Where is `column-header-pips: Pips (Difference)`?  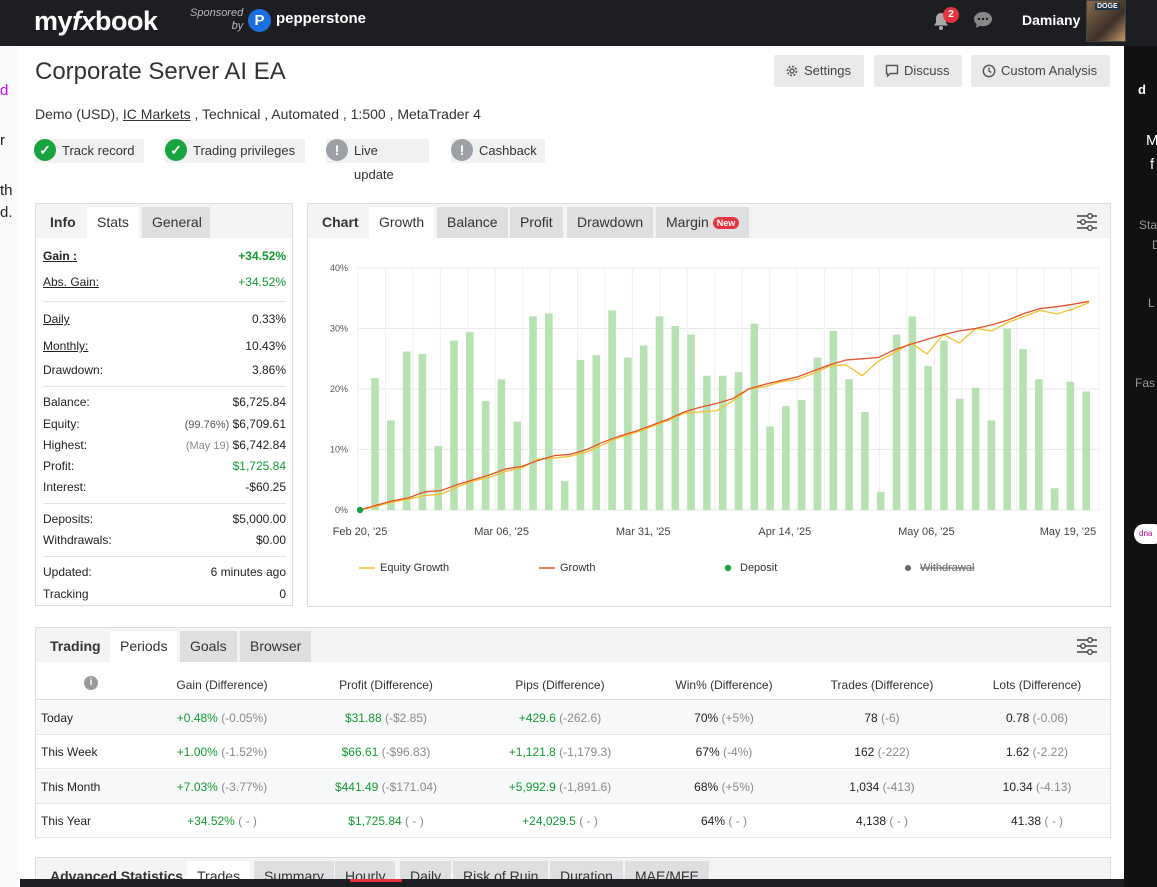
column-header-pips: Pips (Difference) is located at coordinates (560, 685).